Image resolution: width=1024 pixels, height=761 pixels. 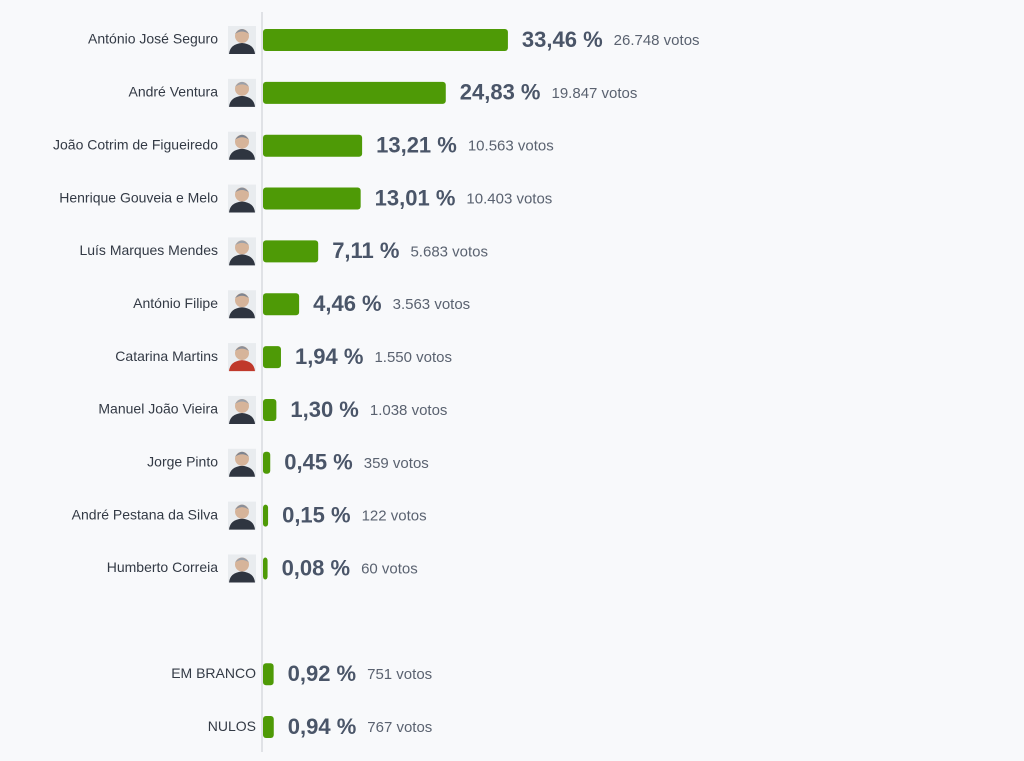 What do you see at coordinates (316, 514) in the screenshot?
I see `percentage-label: 0,15 %` at bounding box center [316, 514].